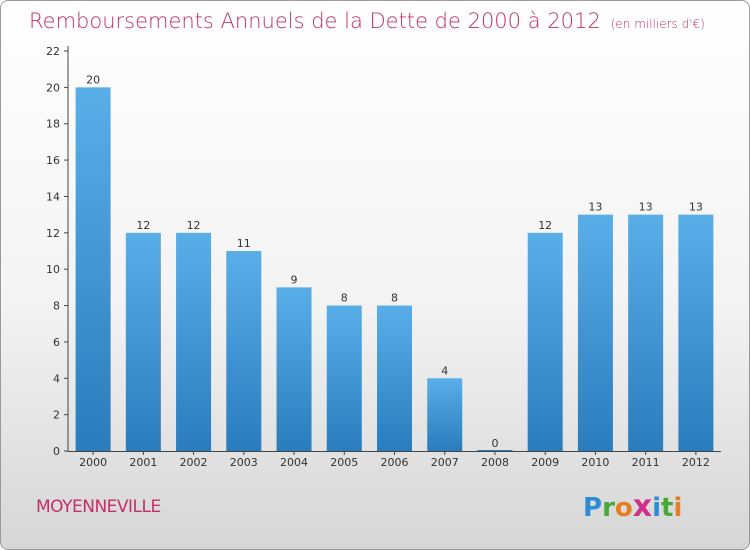 Image resolution: width=750 pixels, height=550 pixels. Describe the element at coordinates (657, 24) in the screenshot. I see `chart-unit: (en milliers d'€)` at that location.